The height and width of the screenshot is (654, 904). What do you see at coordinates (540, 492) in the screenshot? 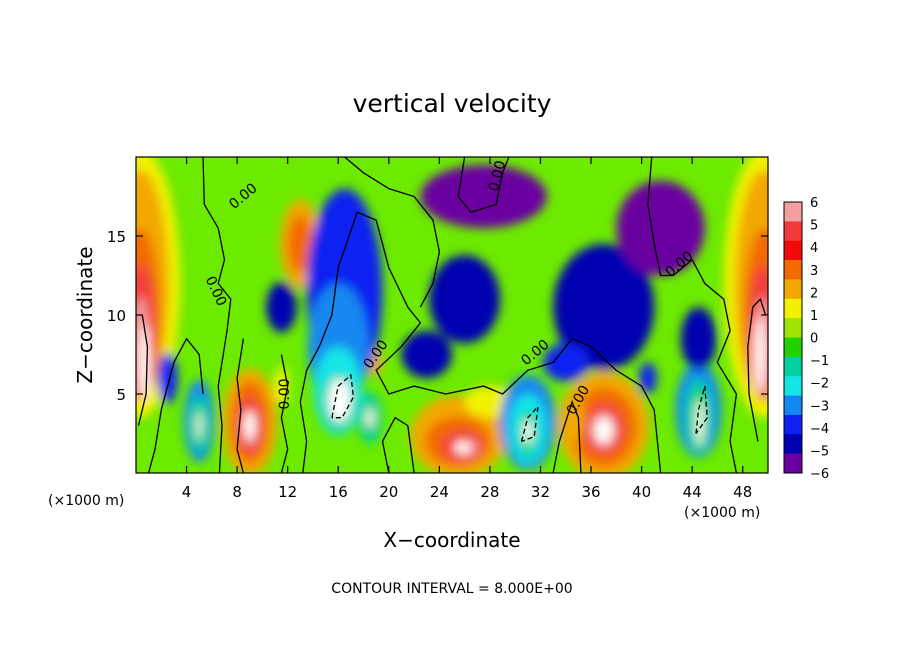
I see `x-tick-label: 32` at bounding box center [540, 492].